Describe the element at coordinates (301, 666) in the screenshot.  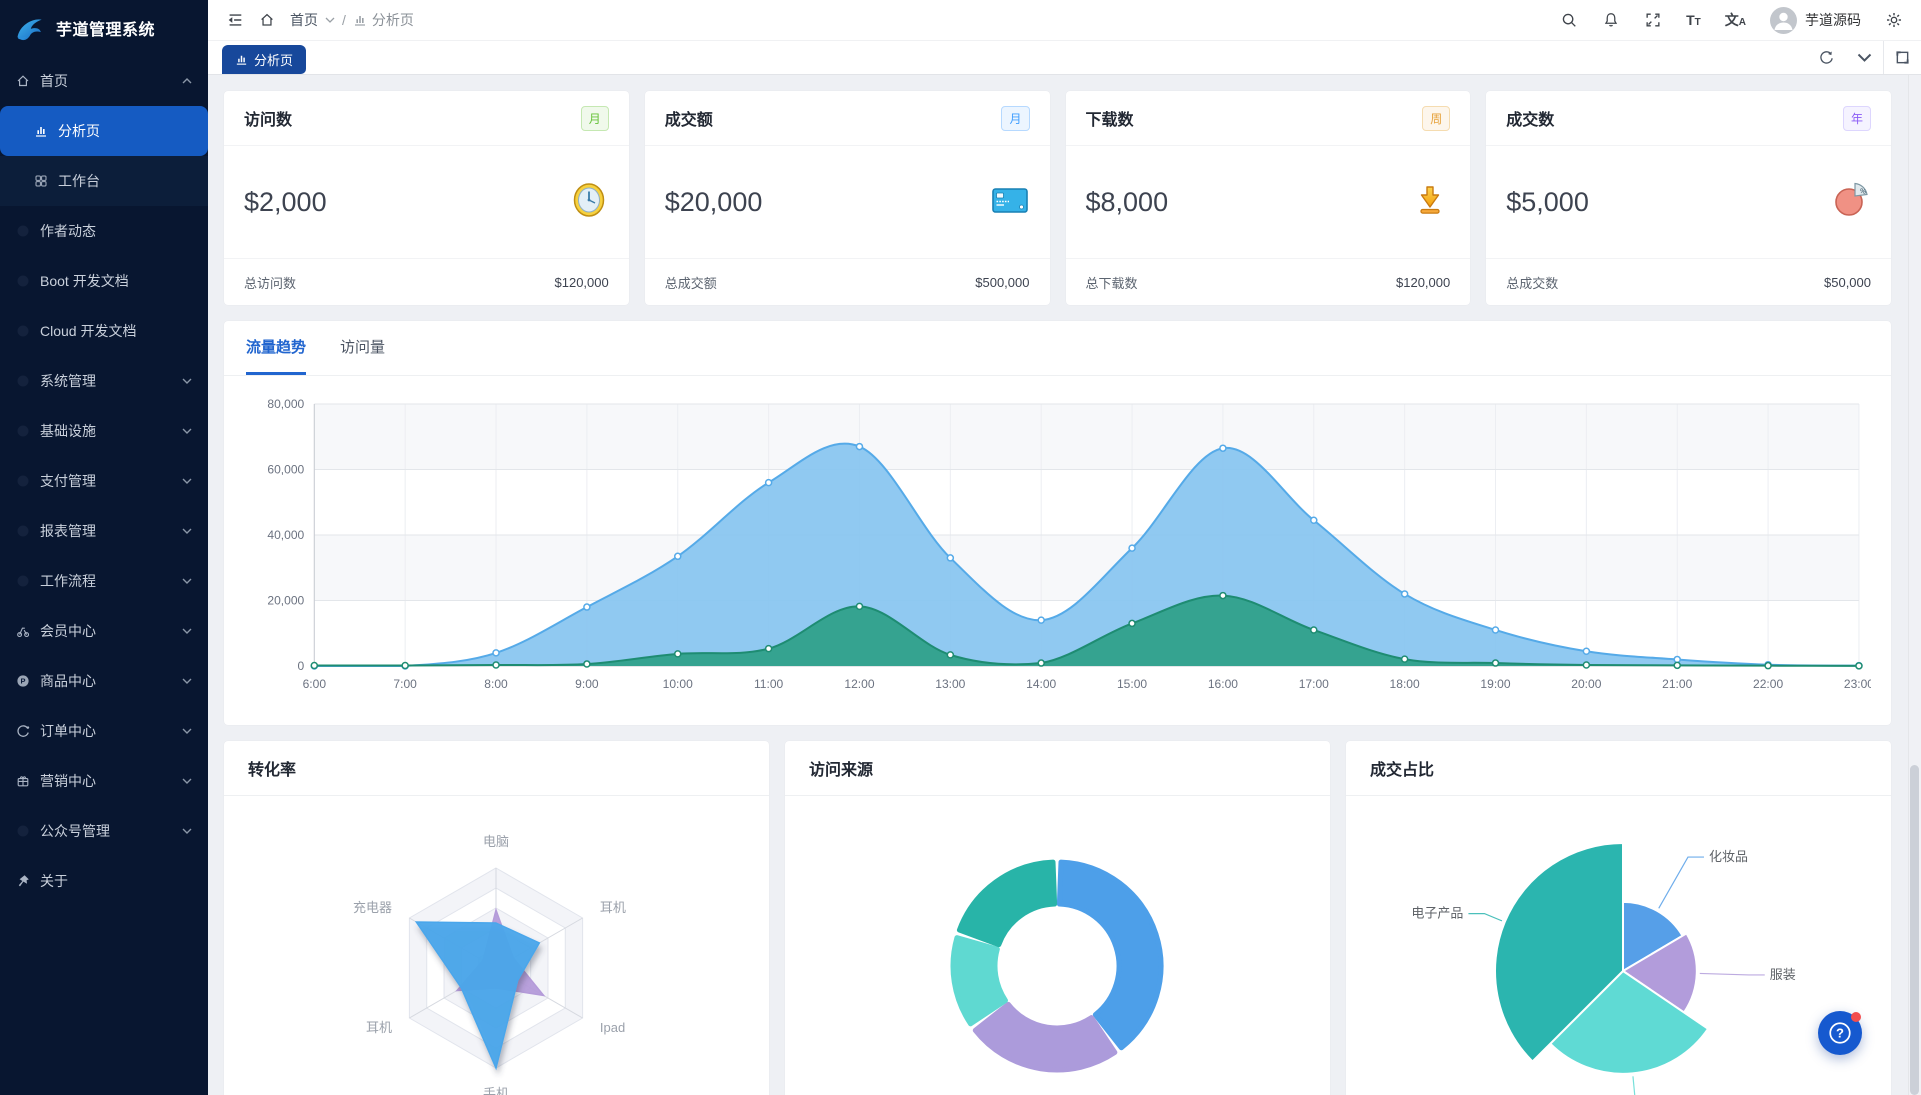
I see `svg-text: 0` at that location.